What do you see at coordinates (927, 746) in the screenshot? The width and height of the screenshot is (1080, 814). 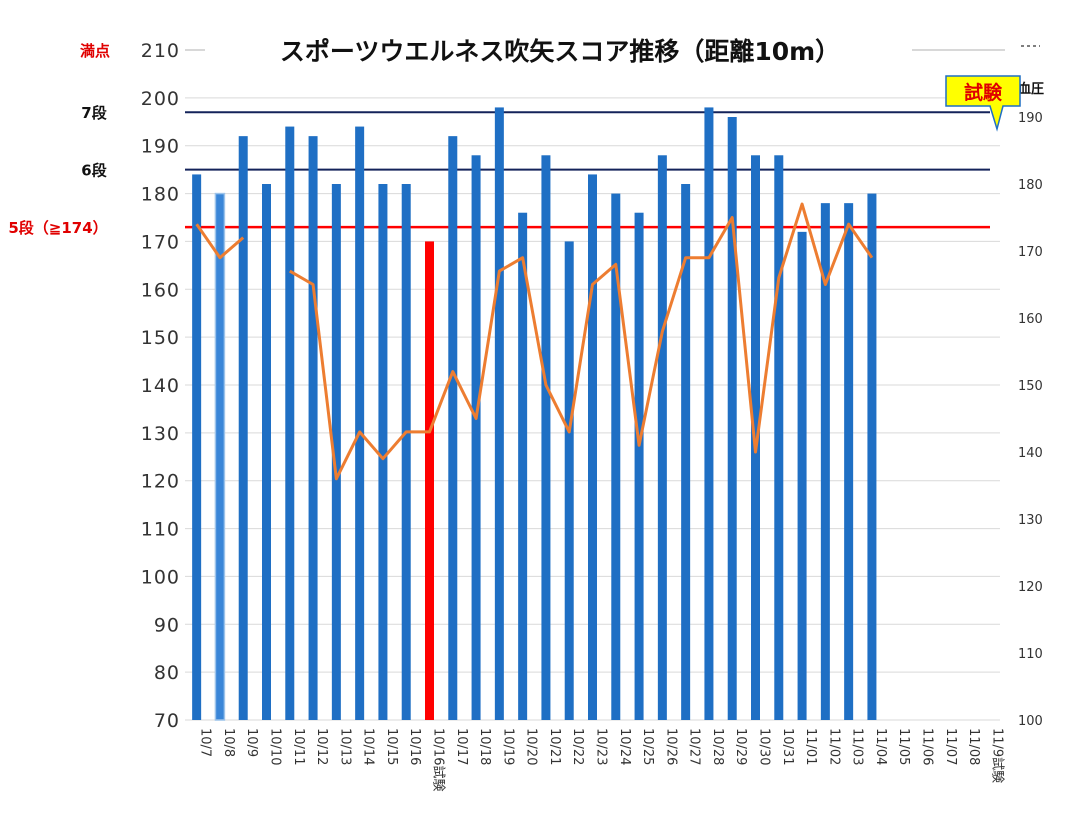 I see `x-tick-label: 11/06` at bounding box center [927, 746].